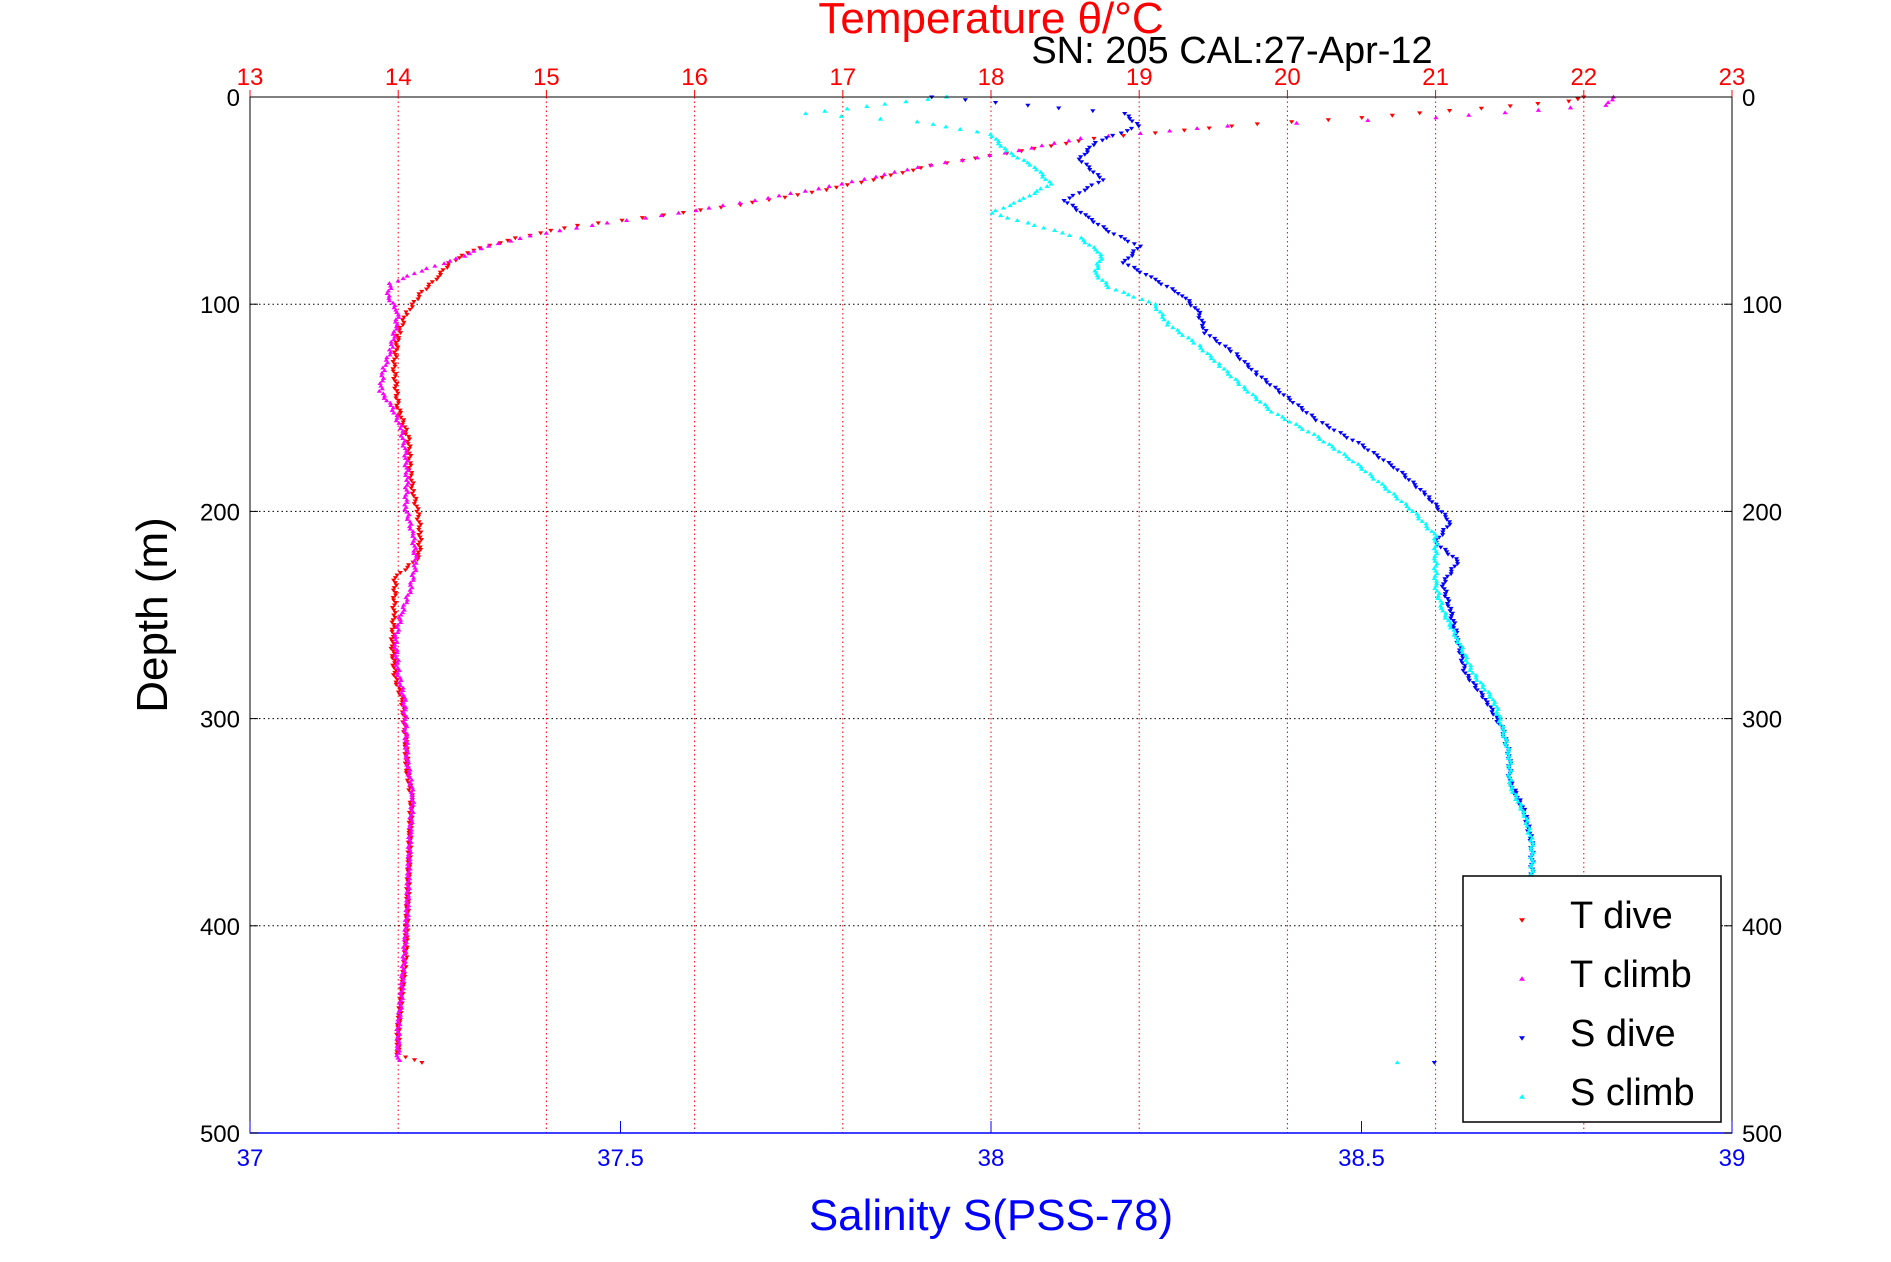 The width and height of the screenshot is (1891, 1262). I want to click on legend-label-t-dive: T dive, so click(1621, 916).